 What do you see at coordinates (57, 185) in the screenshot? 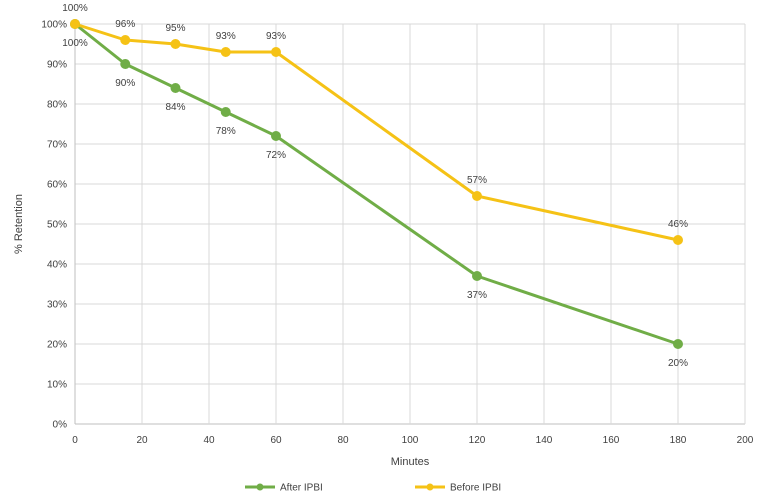
I see `y-tick-label: 60%` at bounding box center [57, 185].